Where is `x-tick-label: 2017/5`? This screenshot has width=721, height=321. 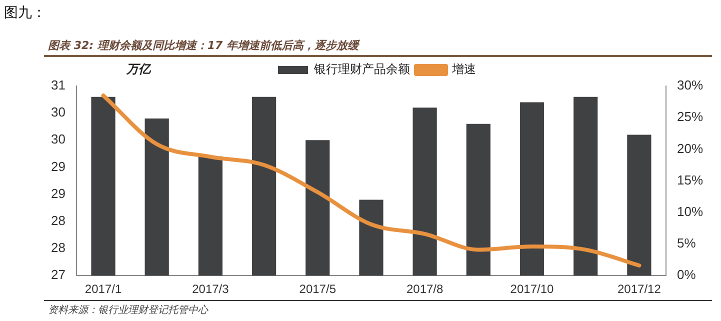 x-tick-label: 2017/5 is located at coordinates (317, 289).